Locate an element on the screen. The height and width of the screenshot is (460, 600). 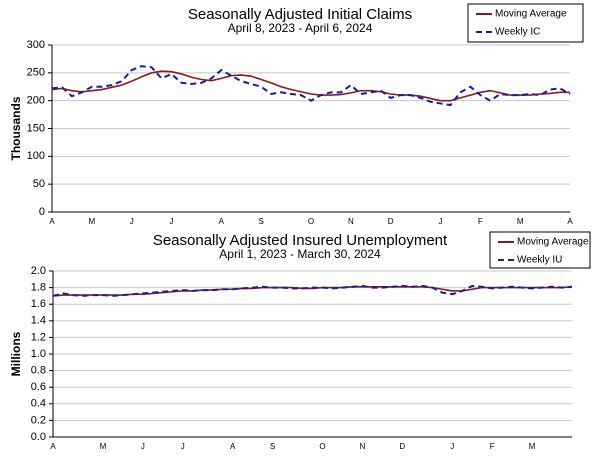
y-tick-label: 100 is located at coordinates (36, 156).